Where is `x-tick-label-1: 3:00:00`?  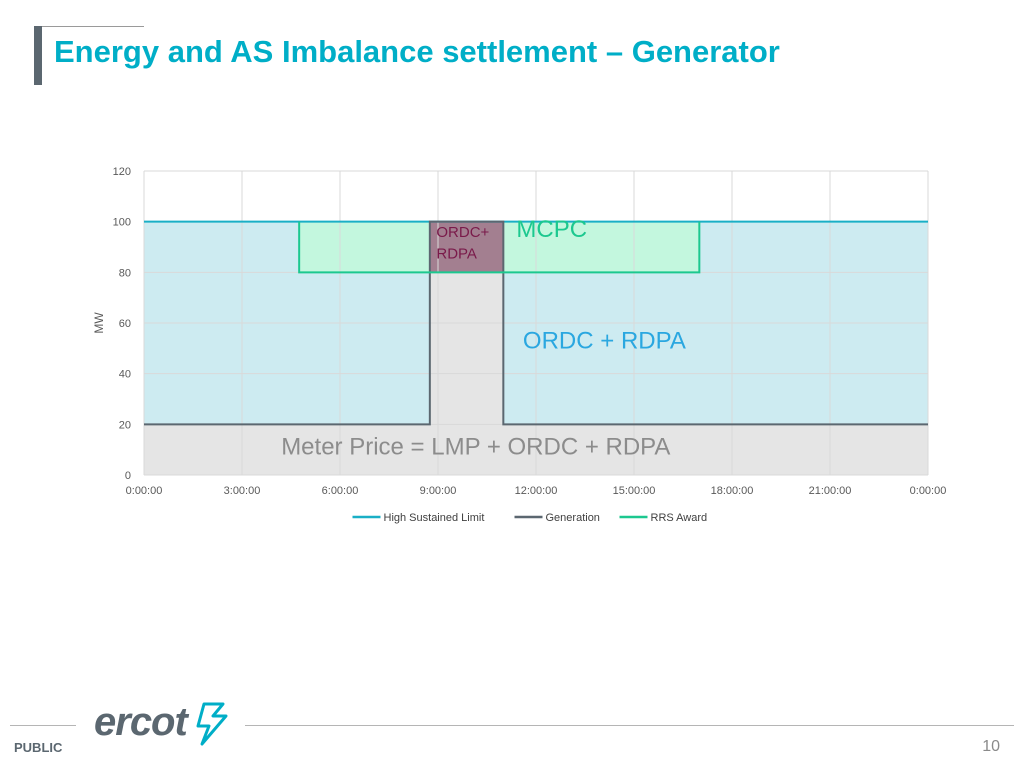 x-tick-label-1: 3:00:00 is located at coordinates (242, 491).